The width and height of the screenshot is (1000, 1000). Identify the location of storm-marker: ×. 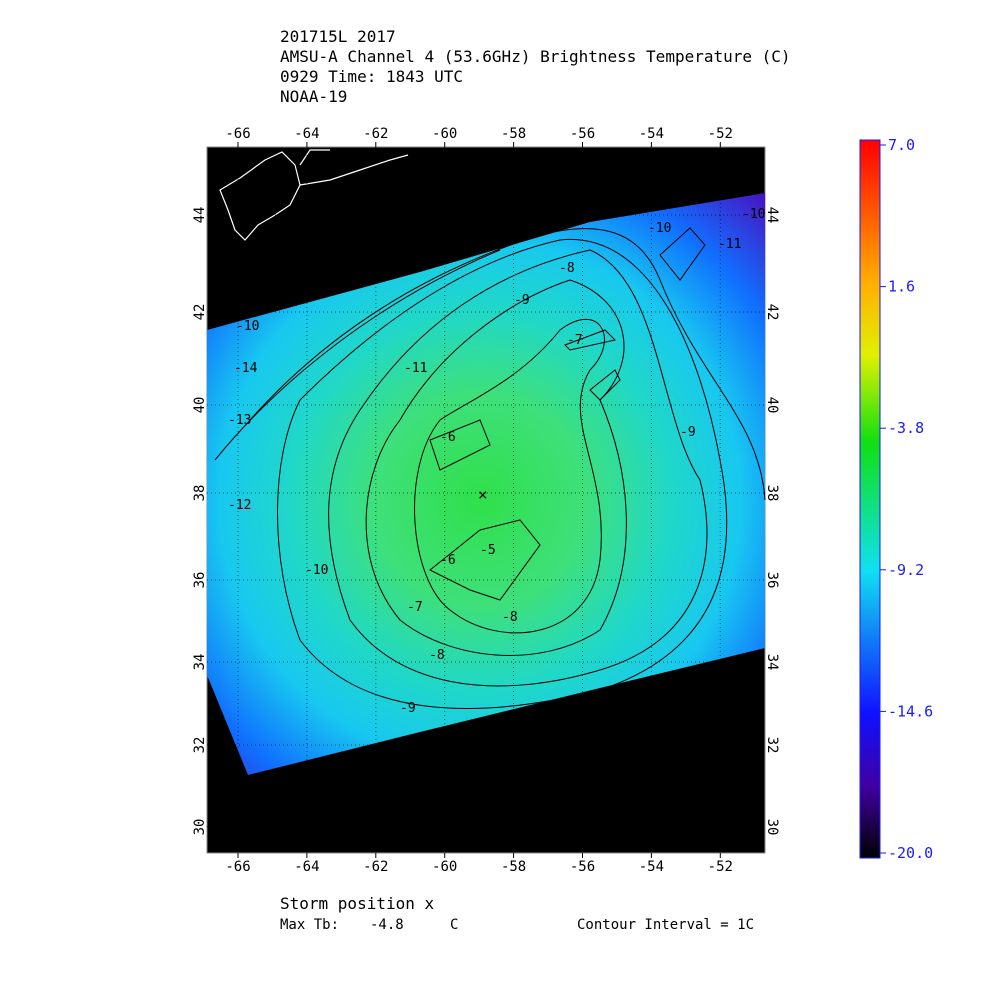
(483, 494).